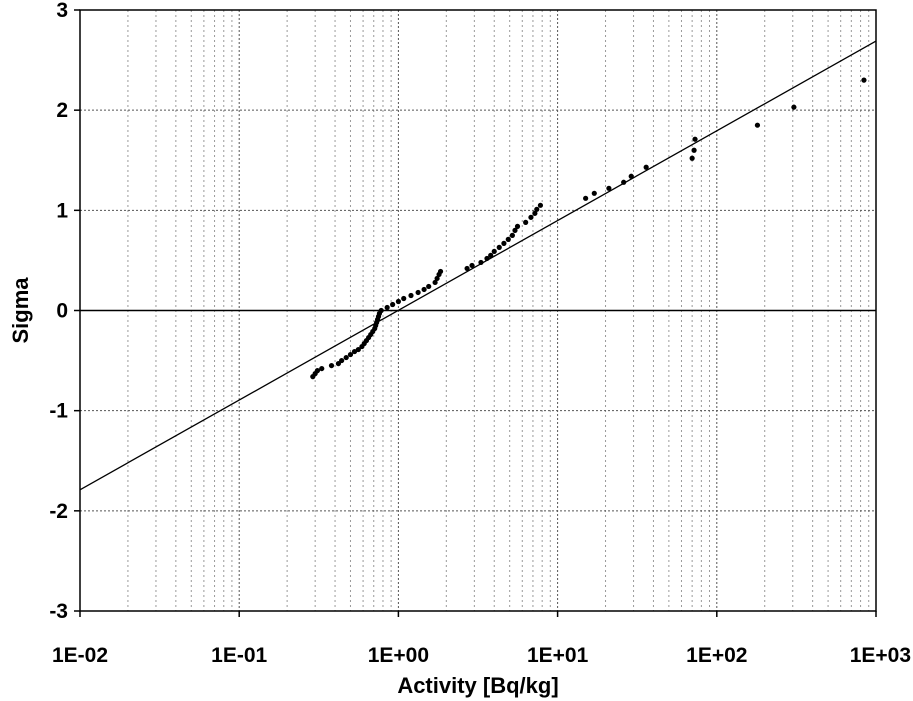  What do you see at coordinates (558, 655) in the screenshot?
I see `x-tick-label: 1E+01` at bounding box center [558, 655].